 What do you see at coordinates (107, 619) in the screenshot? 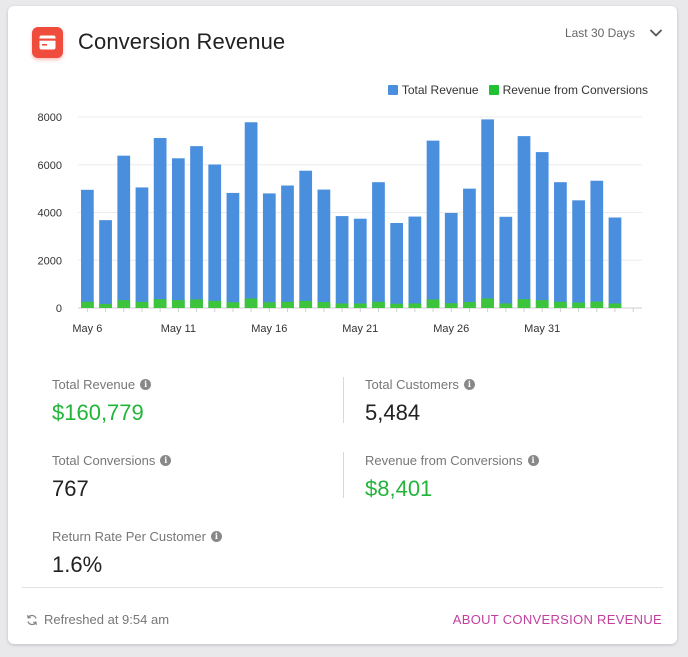
I see `refreshed-text: Refreshed at 9:54 am` at bounding box center [107, 619].